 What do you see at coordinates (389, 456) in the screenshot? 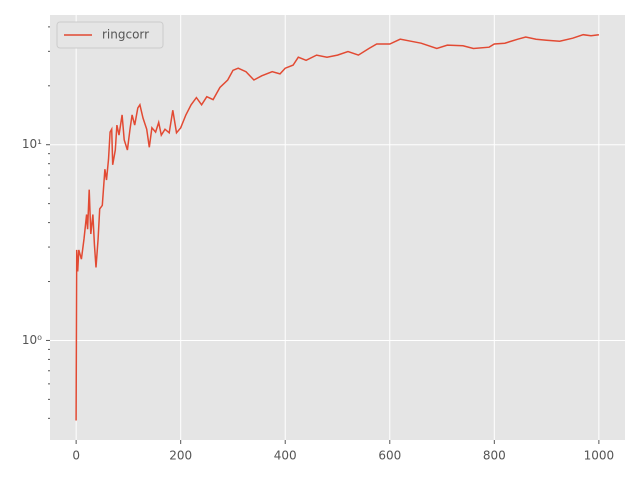
I see `x-tick-label: 600` at bounding box center [389, 456].